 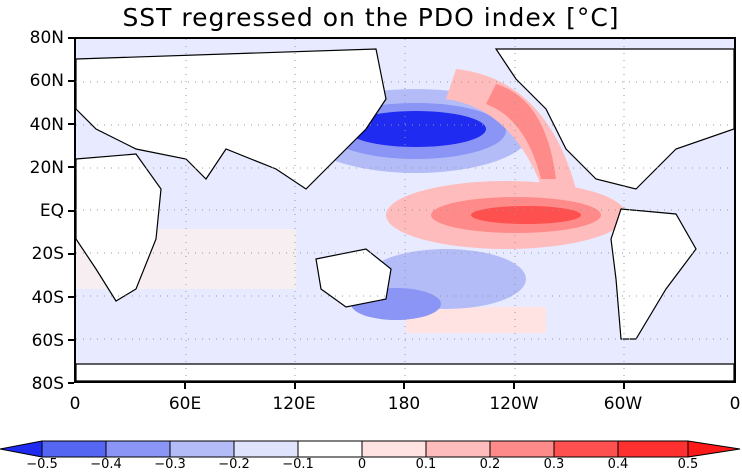 What do you see at coordinates (735, 404) in the screenshot?
I see `x-label-0-right: 0` at bounding box center [735, 404].